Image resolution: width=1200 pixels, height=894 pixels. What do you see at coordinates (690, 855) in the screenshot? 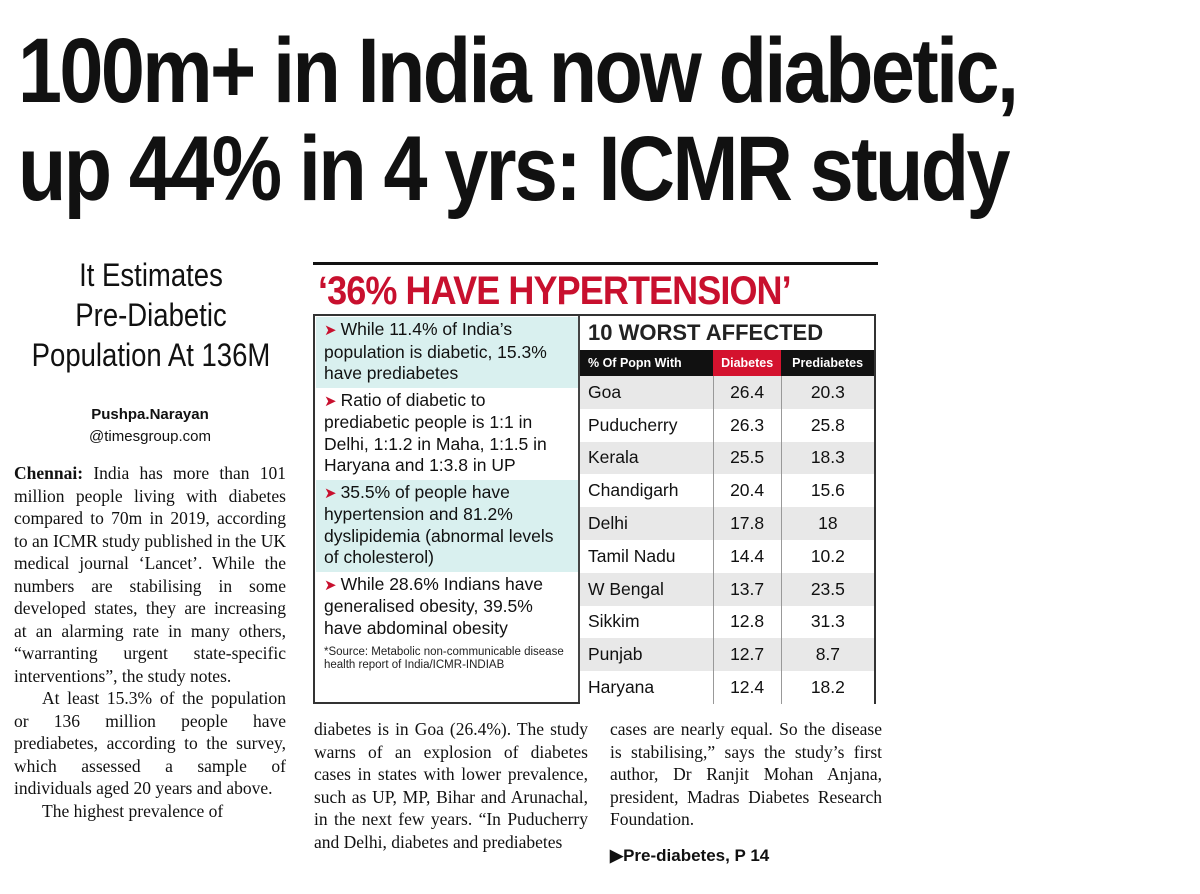
I see `see-also-link: ▶Pre-diabetes, P 14` at bounding box center [690, 855].